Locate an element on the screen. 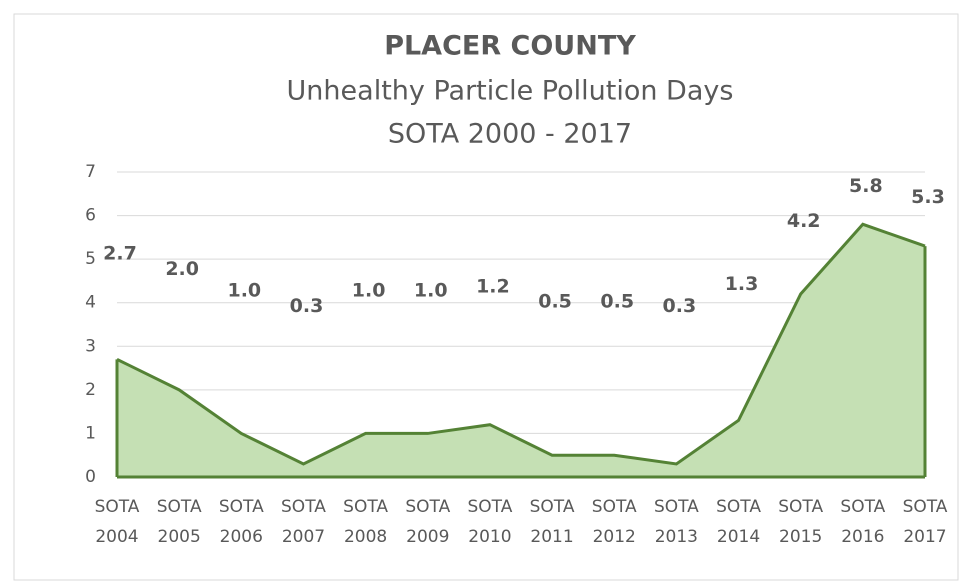 The width and height of the screenshot is (964, 584). x-tick-label: SOTA 2007 is located at coordinates (303, 522).